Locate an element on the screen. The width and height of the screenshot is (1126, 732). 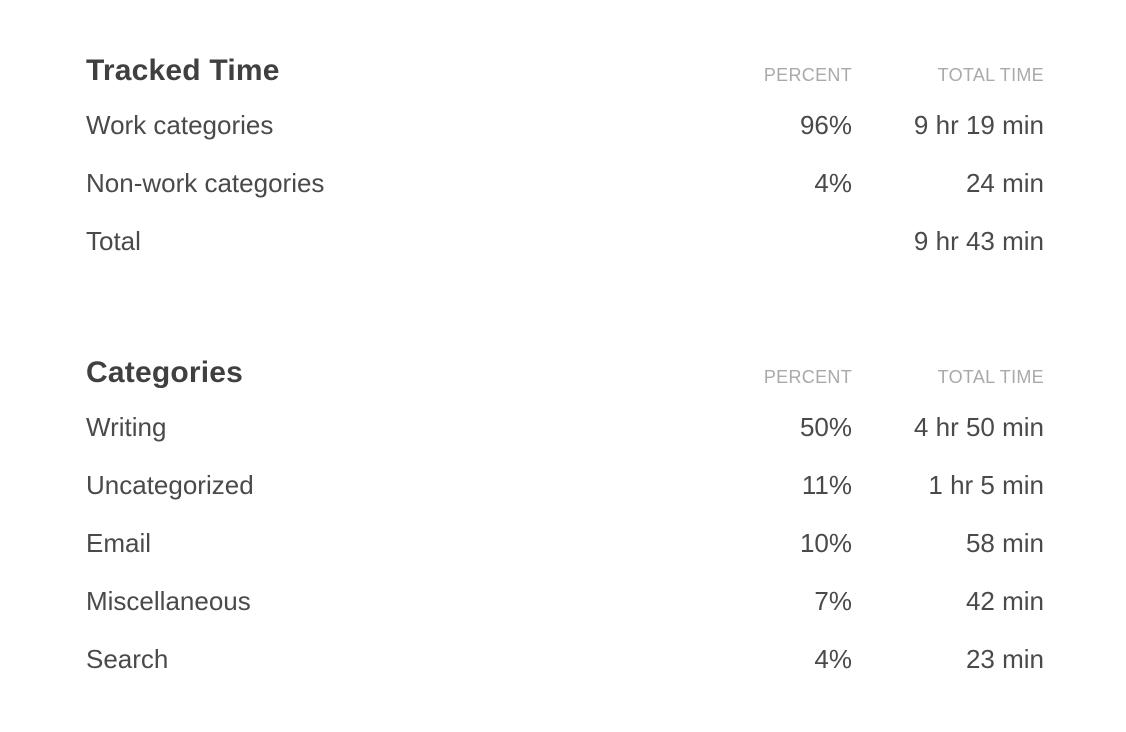
table-row-work-categories: Work categories 96% 9 hr 19 min is located at coordinates (566, 123).